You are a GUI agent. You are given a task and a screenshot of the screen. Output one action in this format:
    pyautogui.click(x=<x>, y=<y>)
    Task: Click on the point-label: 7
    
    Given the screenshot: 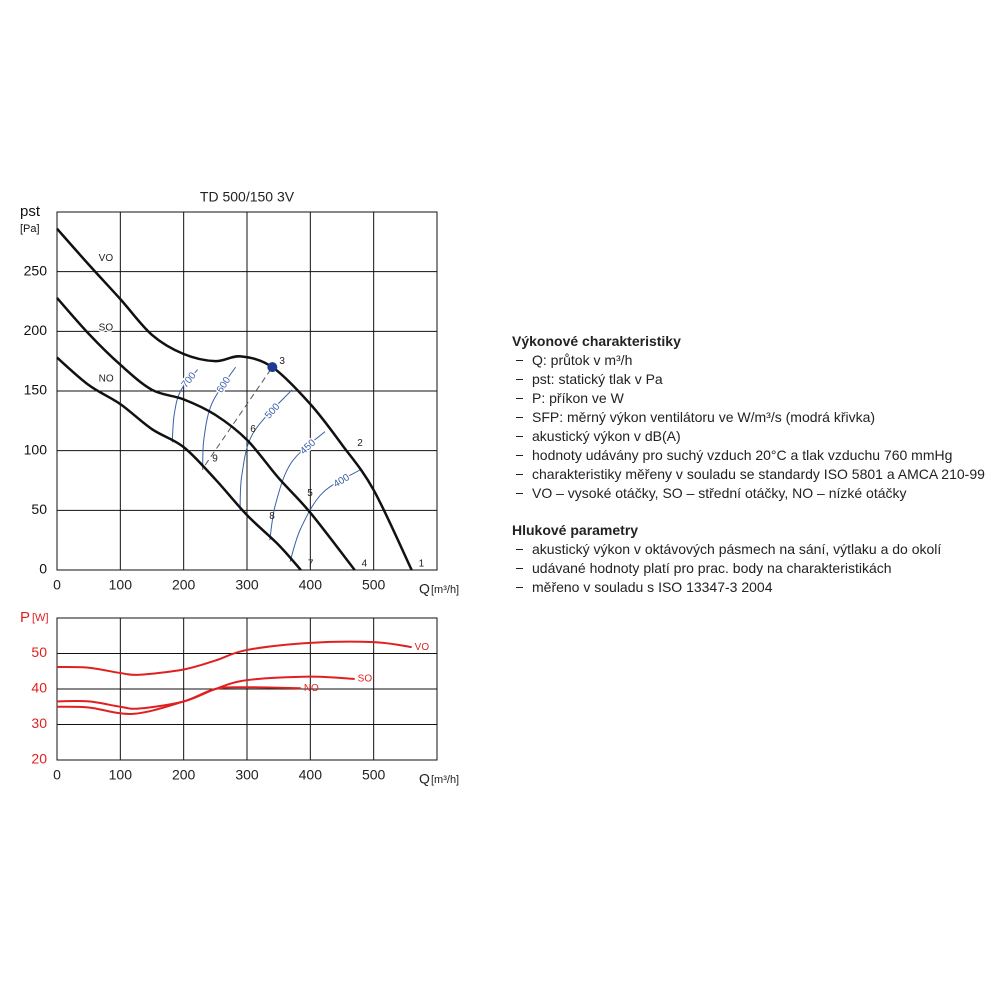 What is the action you would take?
    pyautogui.click(x=311, y=564)
    